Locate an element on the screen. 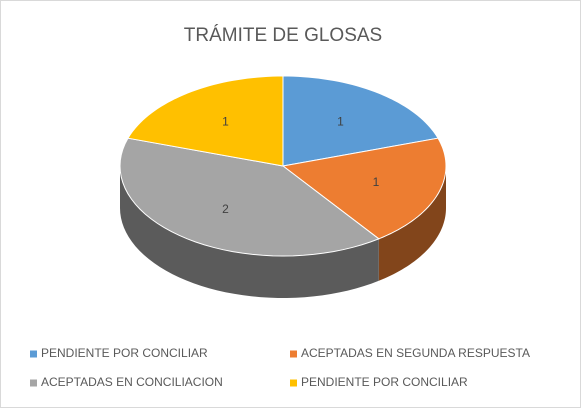 The width and height of the screenshot is (581, 408). chart-title: TRÁMITE DE GLOSAS is located at coordinates (283, 35).